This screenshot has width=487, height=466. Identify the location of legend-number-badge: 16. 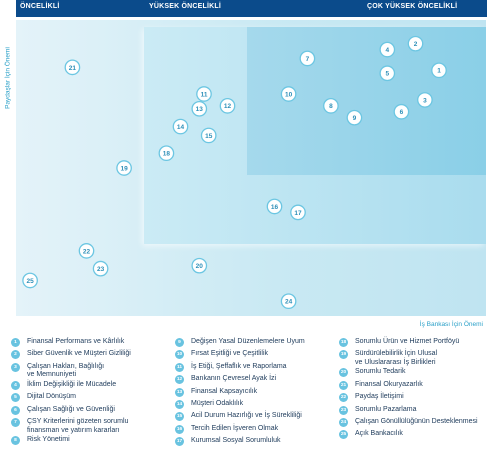
(179, 429).